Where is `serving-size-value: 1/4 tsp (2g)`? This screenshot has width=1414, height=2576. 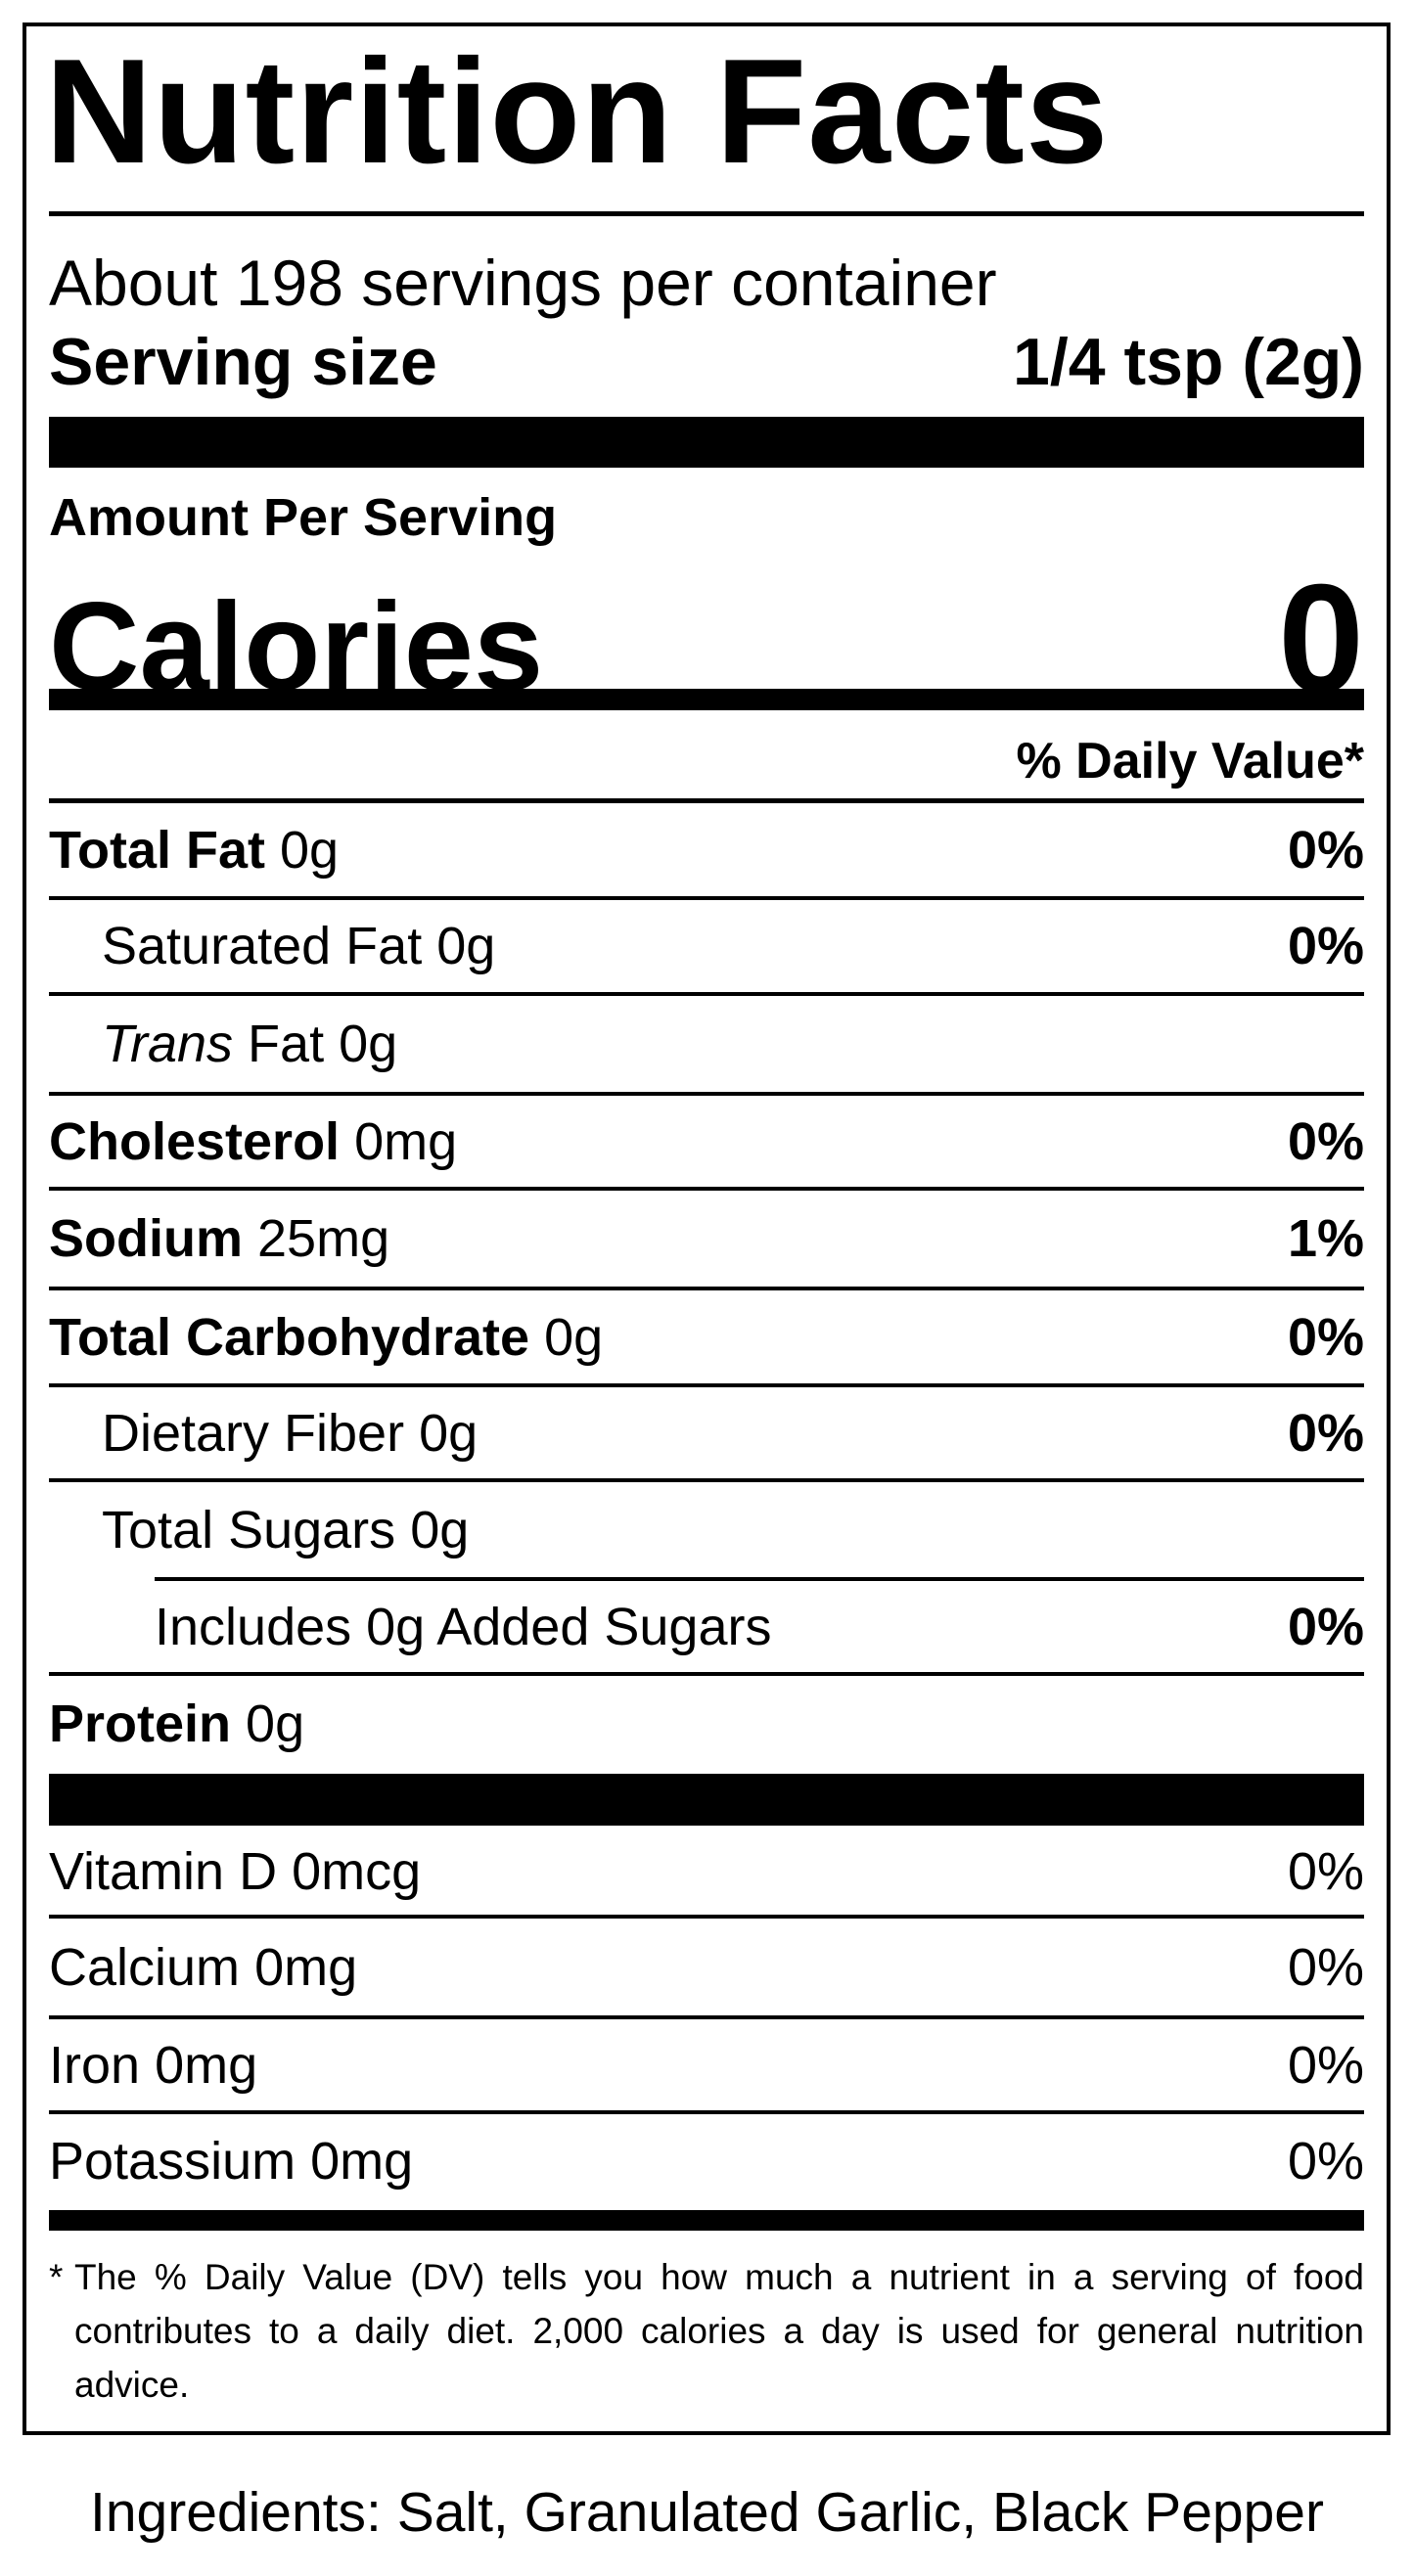
serving-size-value: 1/4 tsp (2g) is located at coordinates (1188, 362).